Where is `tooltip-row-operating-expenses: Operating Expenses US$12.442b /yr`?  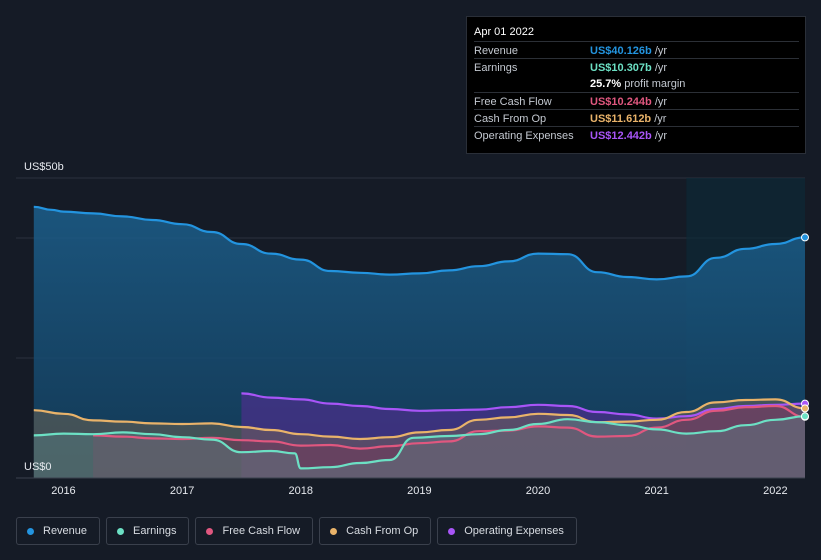
tooltip-row-operating-expenses: Operating Expenses US$12.442b /yr is located at coordinates (636, 134).